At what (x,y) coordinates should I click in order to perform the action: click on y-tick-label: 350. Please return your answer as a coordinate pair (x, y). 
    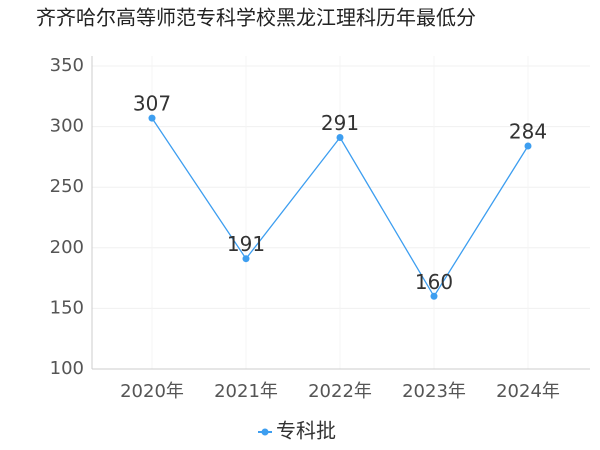
    Looking at the image, I should click on (67, 65).